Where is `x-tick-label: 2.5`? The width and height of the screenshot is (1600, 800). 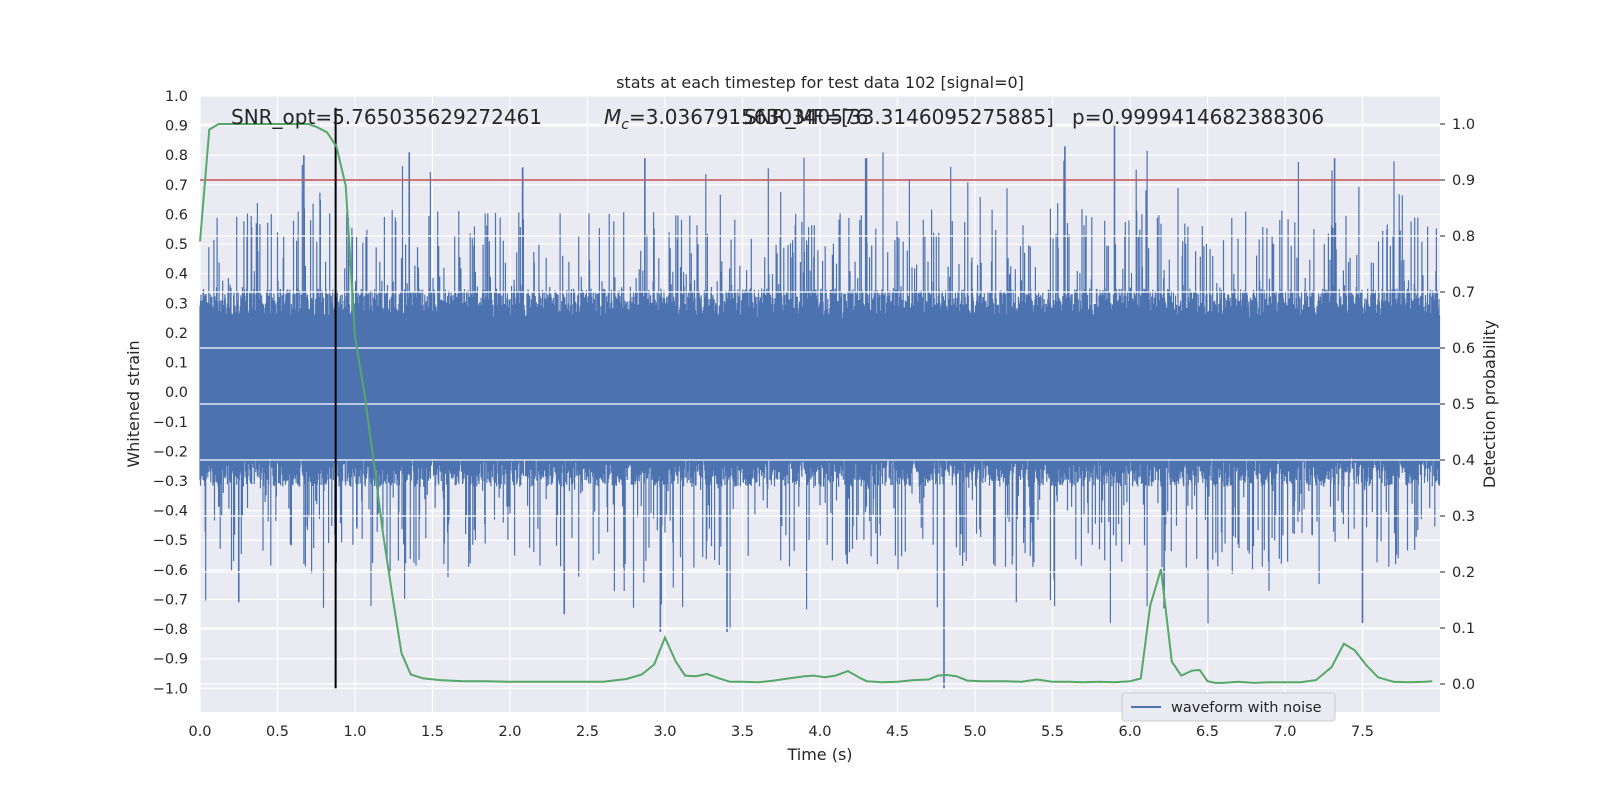 x-tick-label: 2.5 is located at coordinates (587, 732).